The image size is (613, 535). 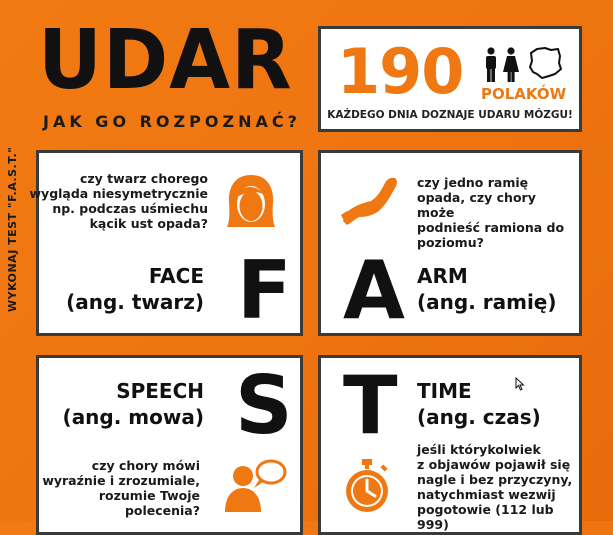 I want to click on speech-description-line: czy chory mówi, so click(x=145, y=465).